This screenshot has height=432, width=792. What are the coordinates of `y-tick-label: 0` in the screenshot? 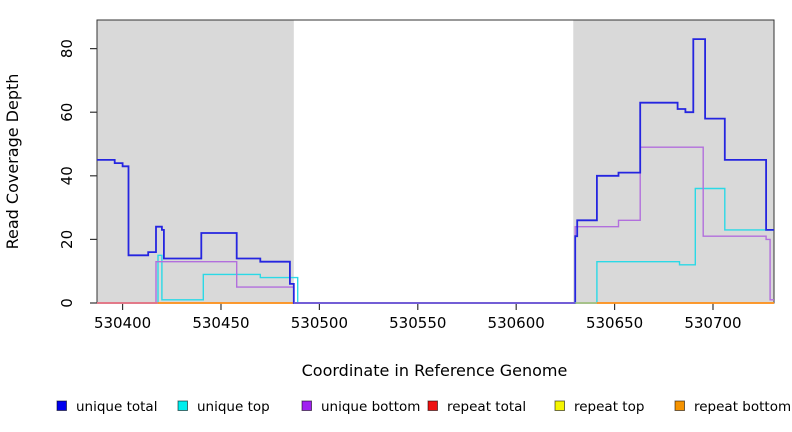 It's located at (67, 303).